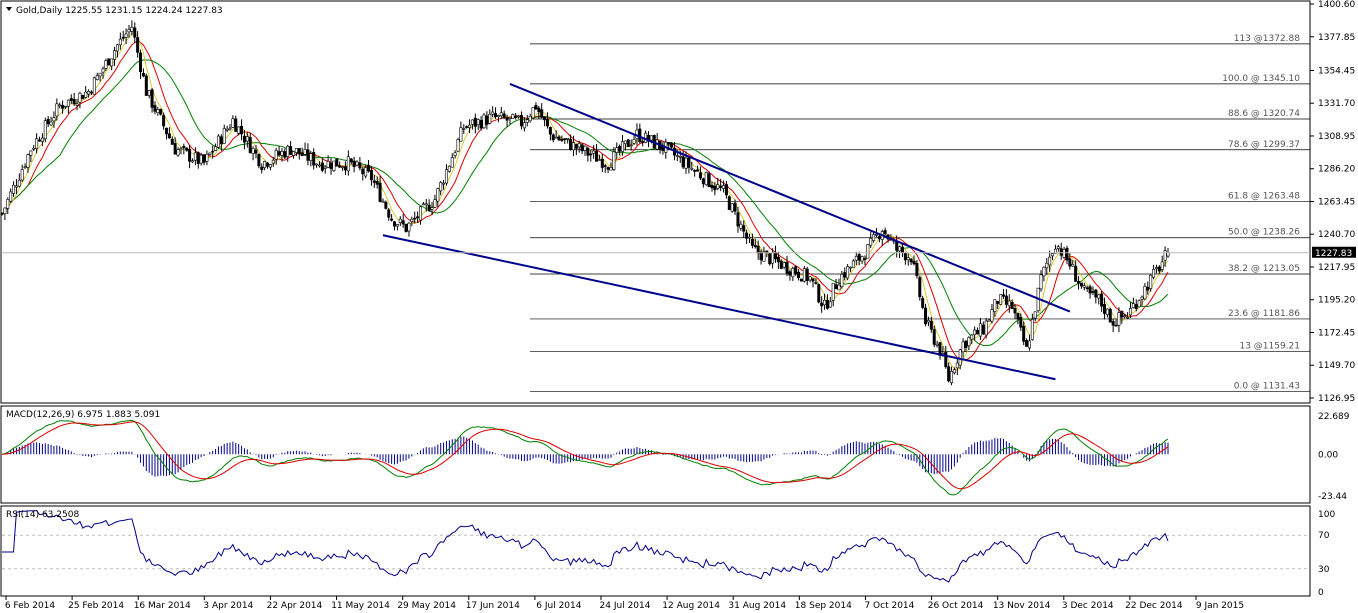 This screenshot has height=613, width=1358. I want to click on current-price-label: 1227.83, so click(1333, 254).